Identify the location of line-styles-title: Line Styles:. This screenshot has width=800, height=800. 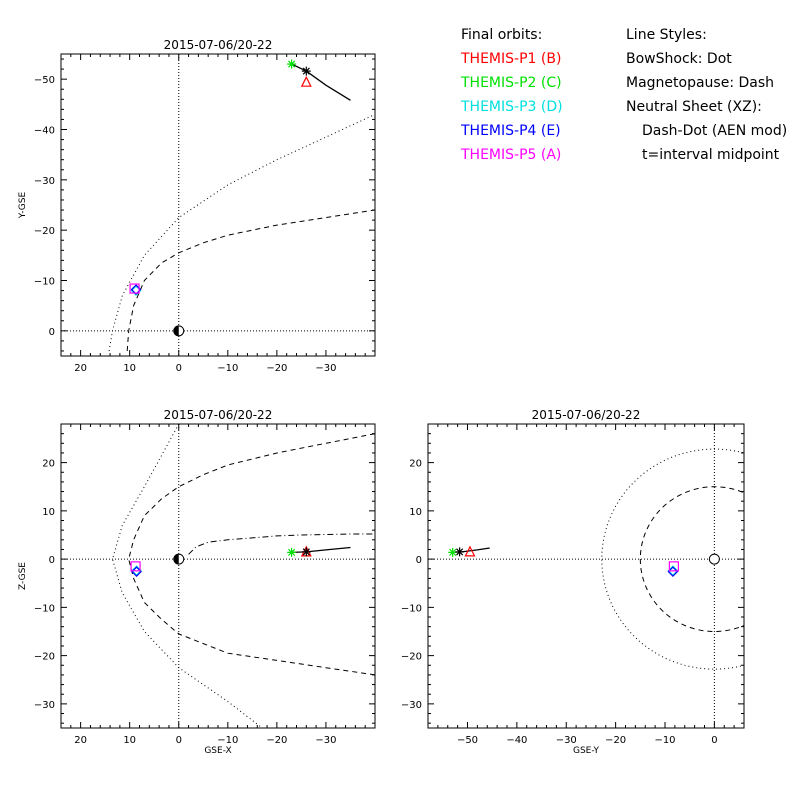
(666, 35).